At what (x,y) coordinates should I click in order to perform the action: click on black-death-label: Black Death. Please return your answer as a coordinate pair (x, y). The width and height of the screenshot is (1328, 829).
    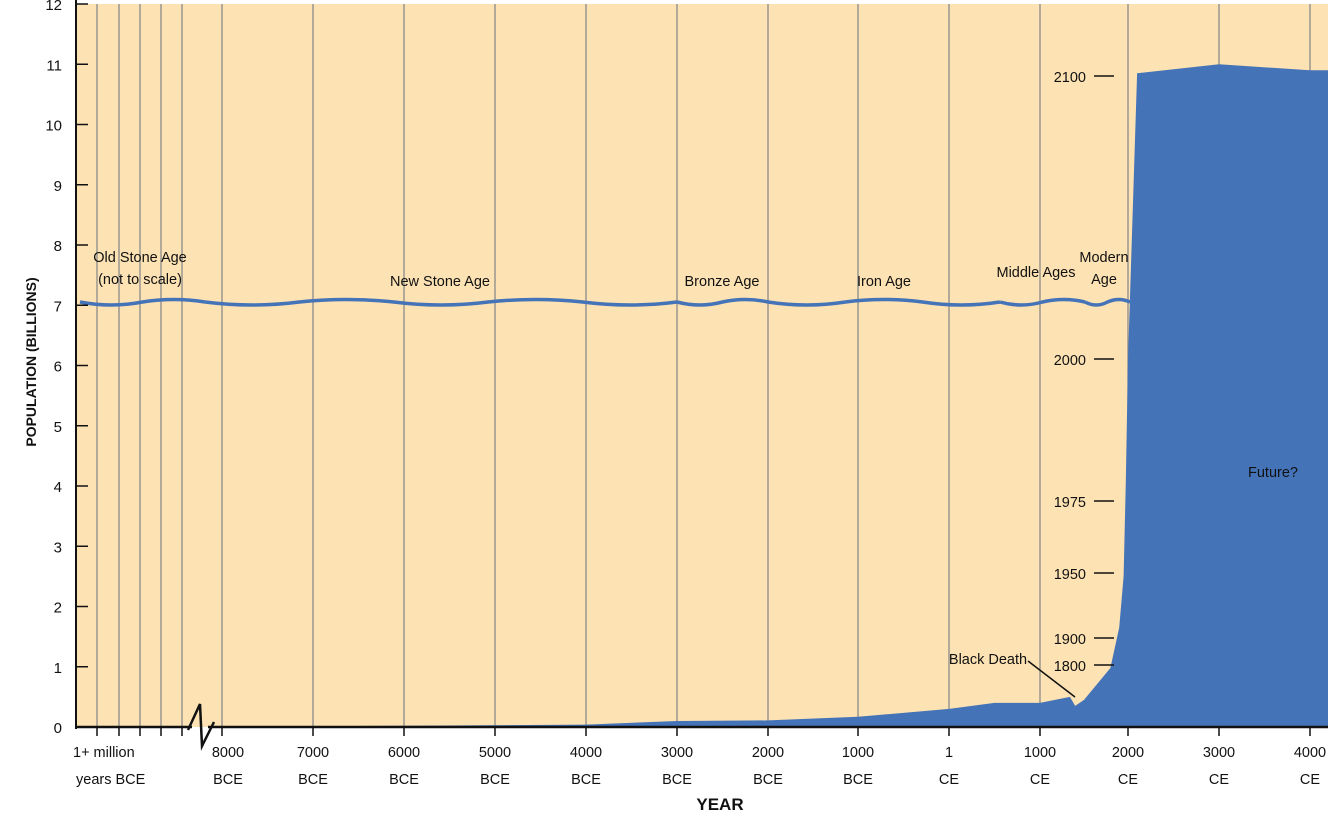
    Looking at the image, I should click on (988, 660).